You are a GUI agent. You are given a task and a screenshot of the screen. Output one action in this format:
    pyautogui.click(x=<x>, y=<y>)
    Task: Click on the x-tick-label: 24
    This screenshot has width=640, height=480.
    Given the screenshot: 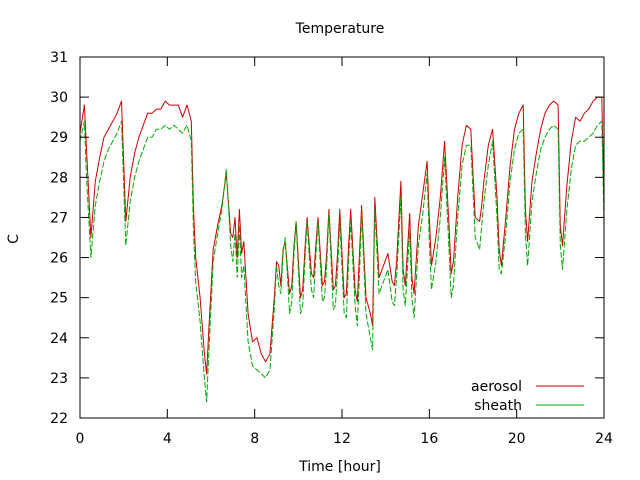 What is the action you would take?
    pyautogui.click(x=604, y=439)
    